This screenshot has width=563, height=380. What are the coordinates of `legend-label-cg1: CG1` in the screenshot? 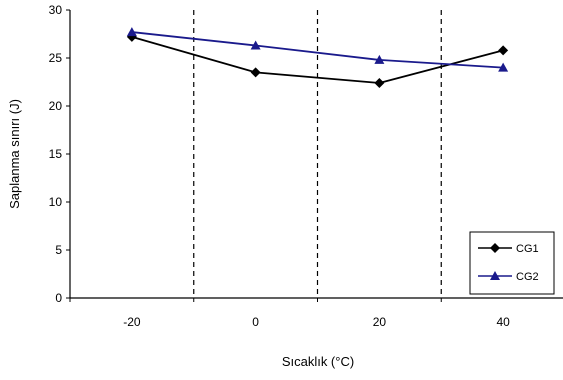 It's located at (527, 249).